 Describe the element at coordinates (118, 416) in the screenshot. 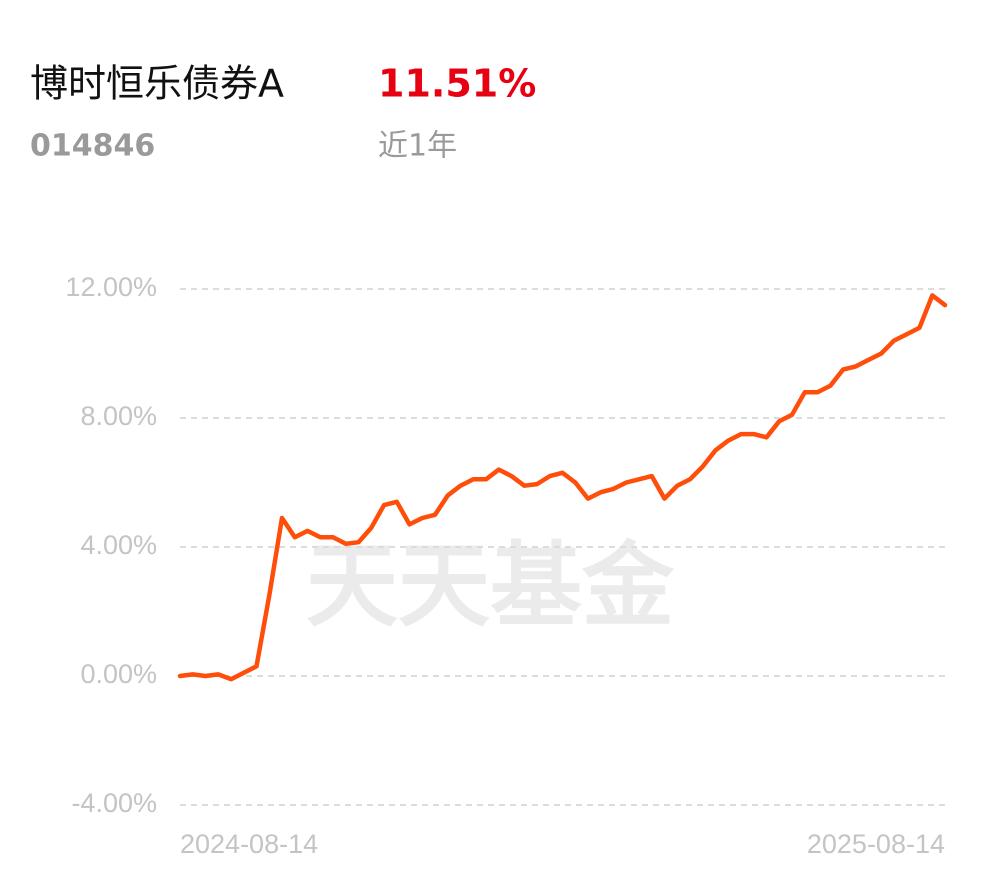

I see `y-tick-label: 8.00%` at that location.